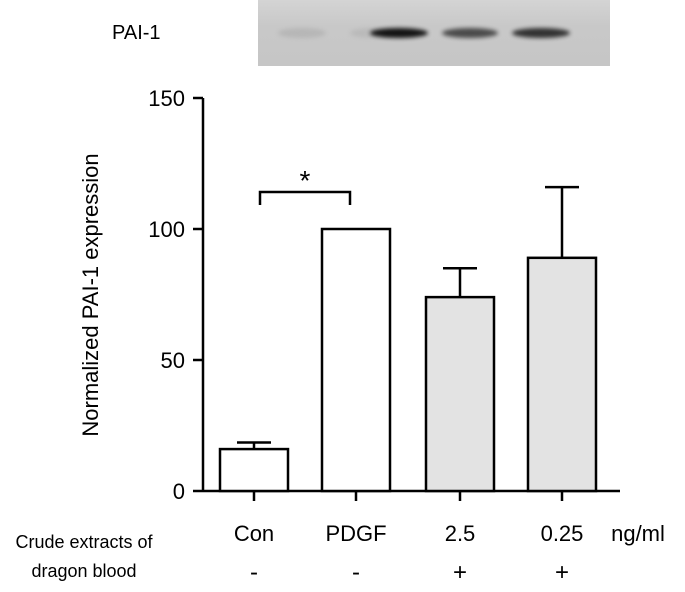  I want to click on treatment-label-line1: Crude extracts of, so click(84, 542).